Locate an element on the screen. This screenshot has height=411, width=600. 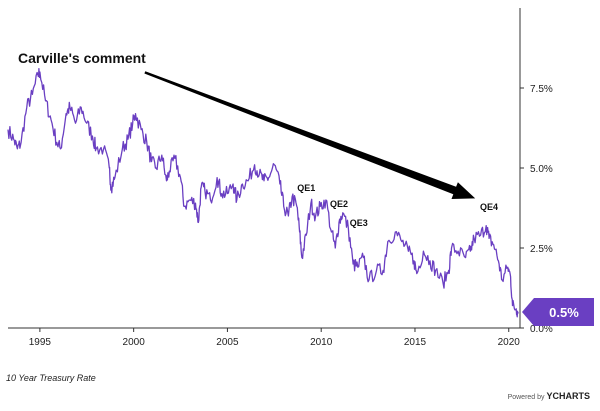
x-tick-label: 2000 is located at coordinates (134, 342).